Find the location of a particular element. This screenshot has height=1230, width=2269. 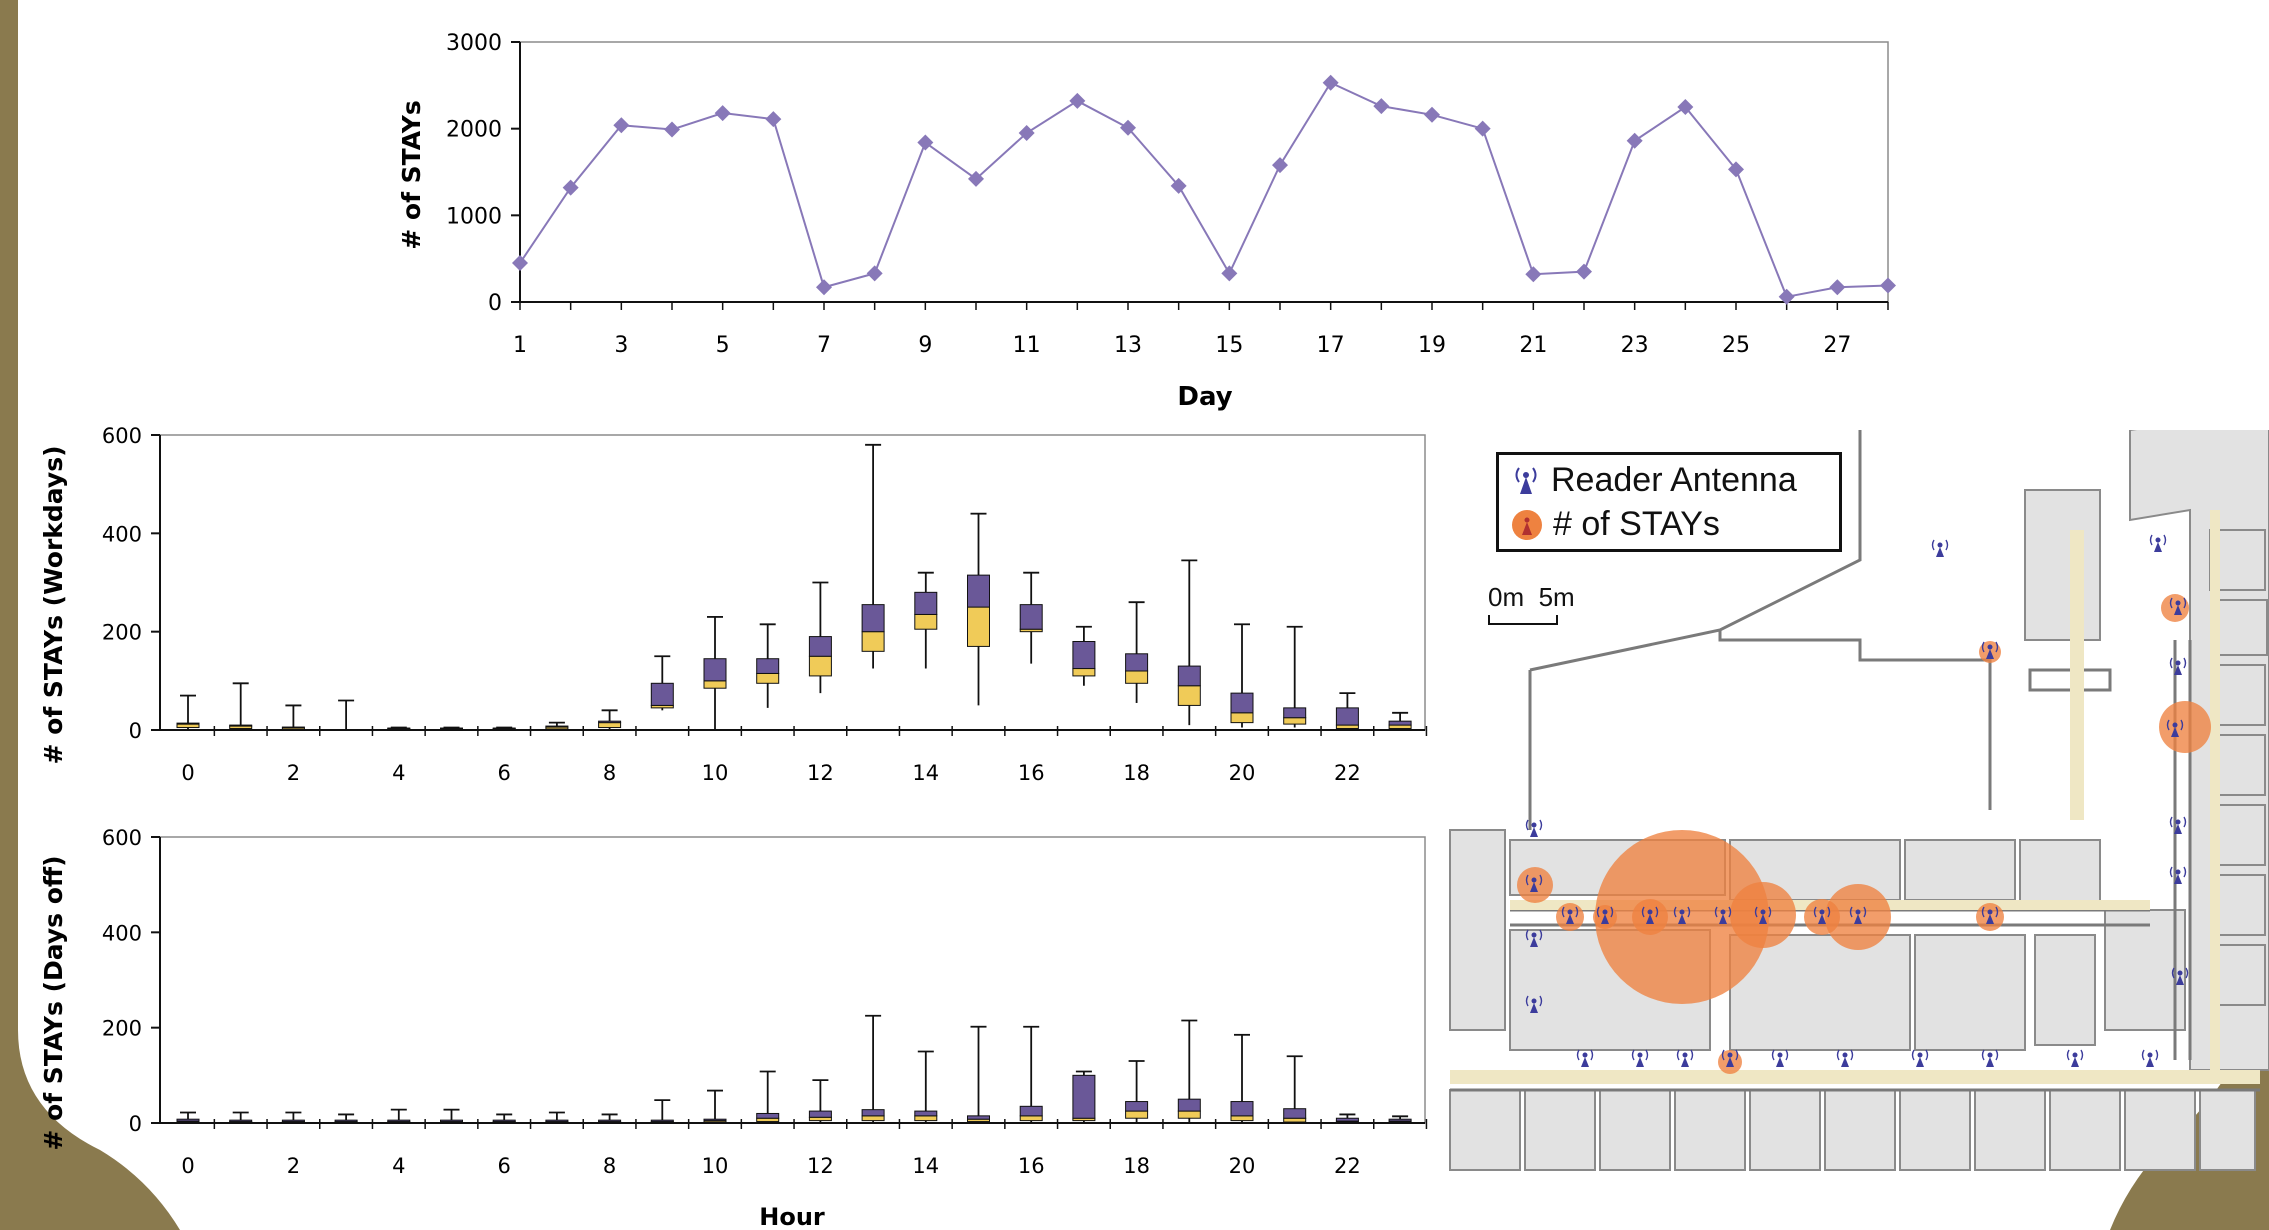

box-x-tick-label: 22 is located at coordinates (1347, 773).